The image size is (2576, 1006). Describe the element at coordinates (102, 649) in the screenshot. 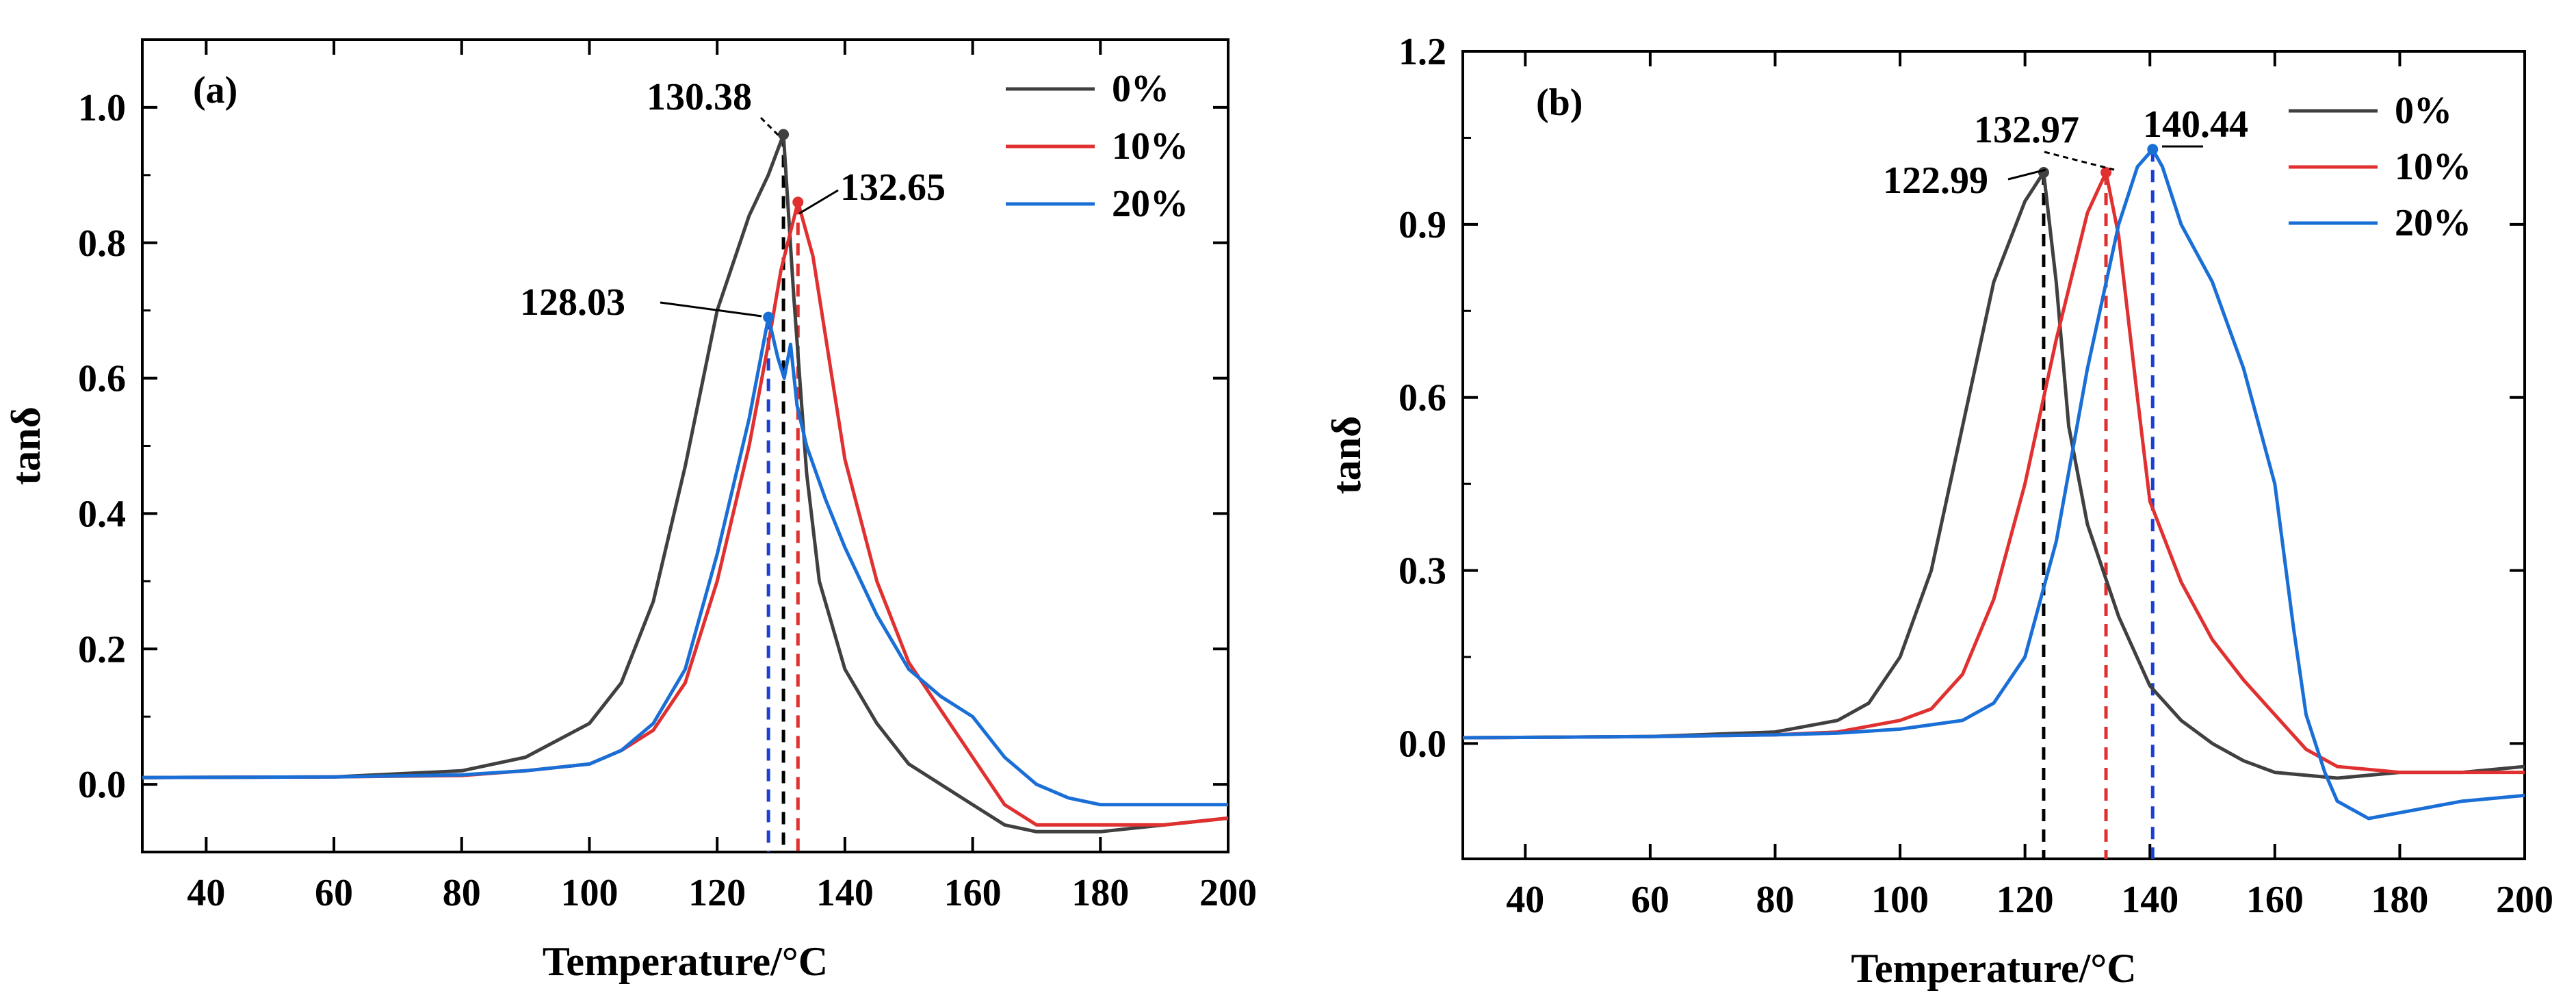

I see `y-tick-label: 0.2` at that location.